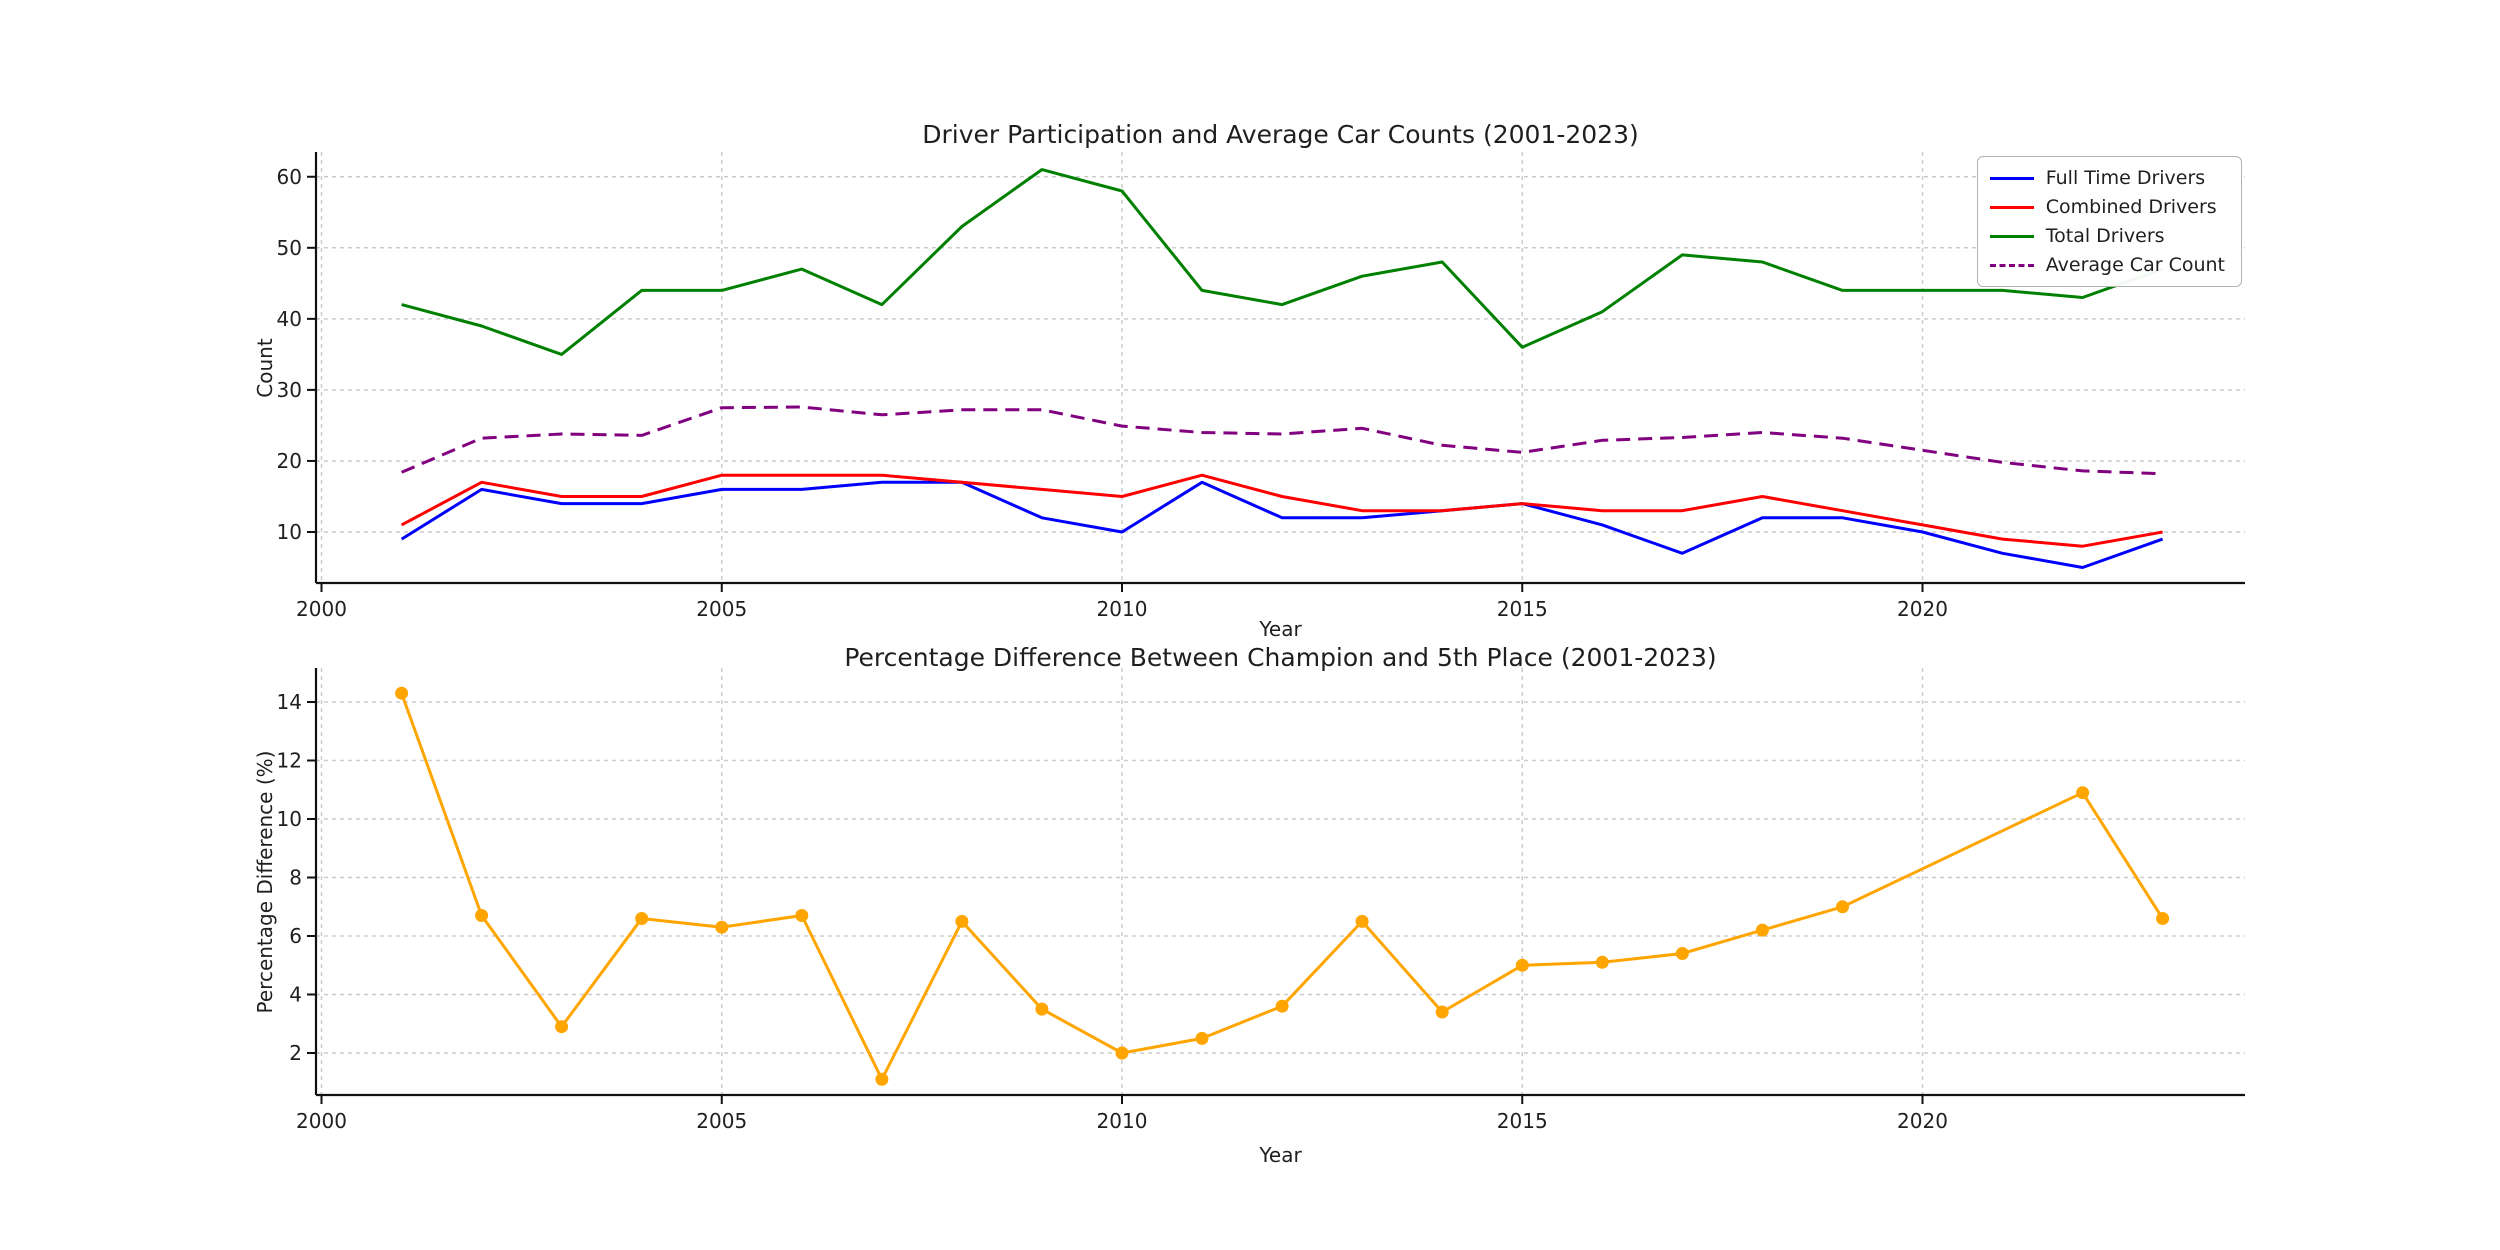 The width and height of the screenshot is (2500, 1250). Describe the element at coordinates (289, 390) in the screenshot. I see `y-tick-label: 30` at that location.